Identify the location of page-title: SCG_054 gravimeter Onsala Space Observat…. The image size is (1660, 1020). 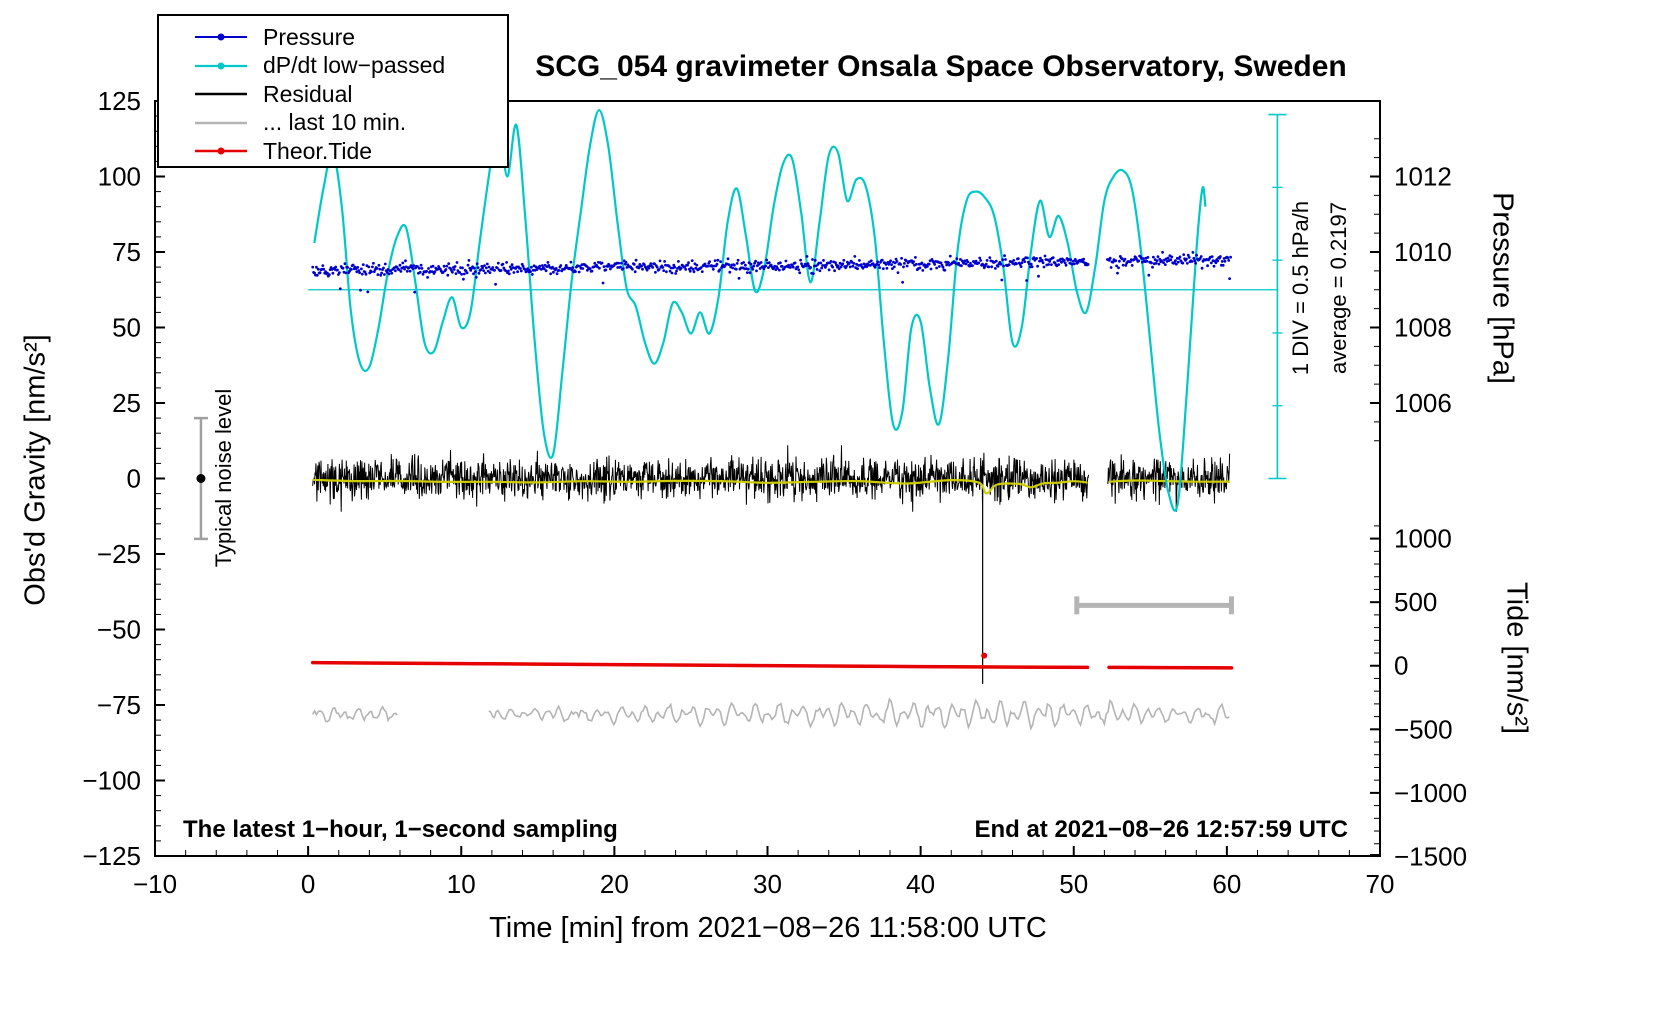
(941, 66).